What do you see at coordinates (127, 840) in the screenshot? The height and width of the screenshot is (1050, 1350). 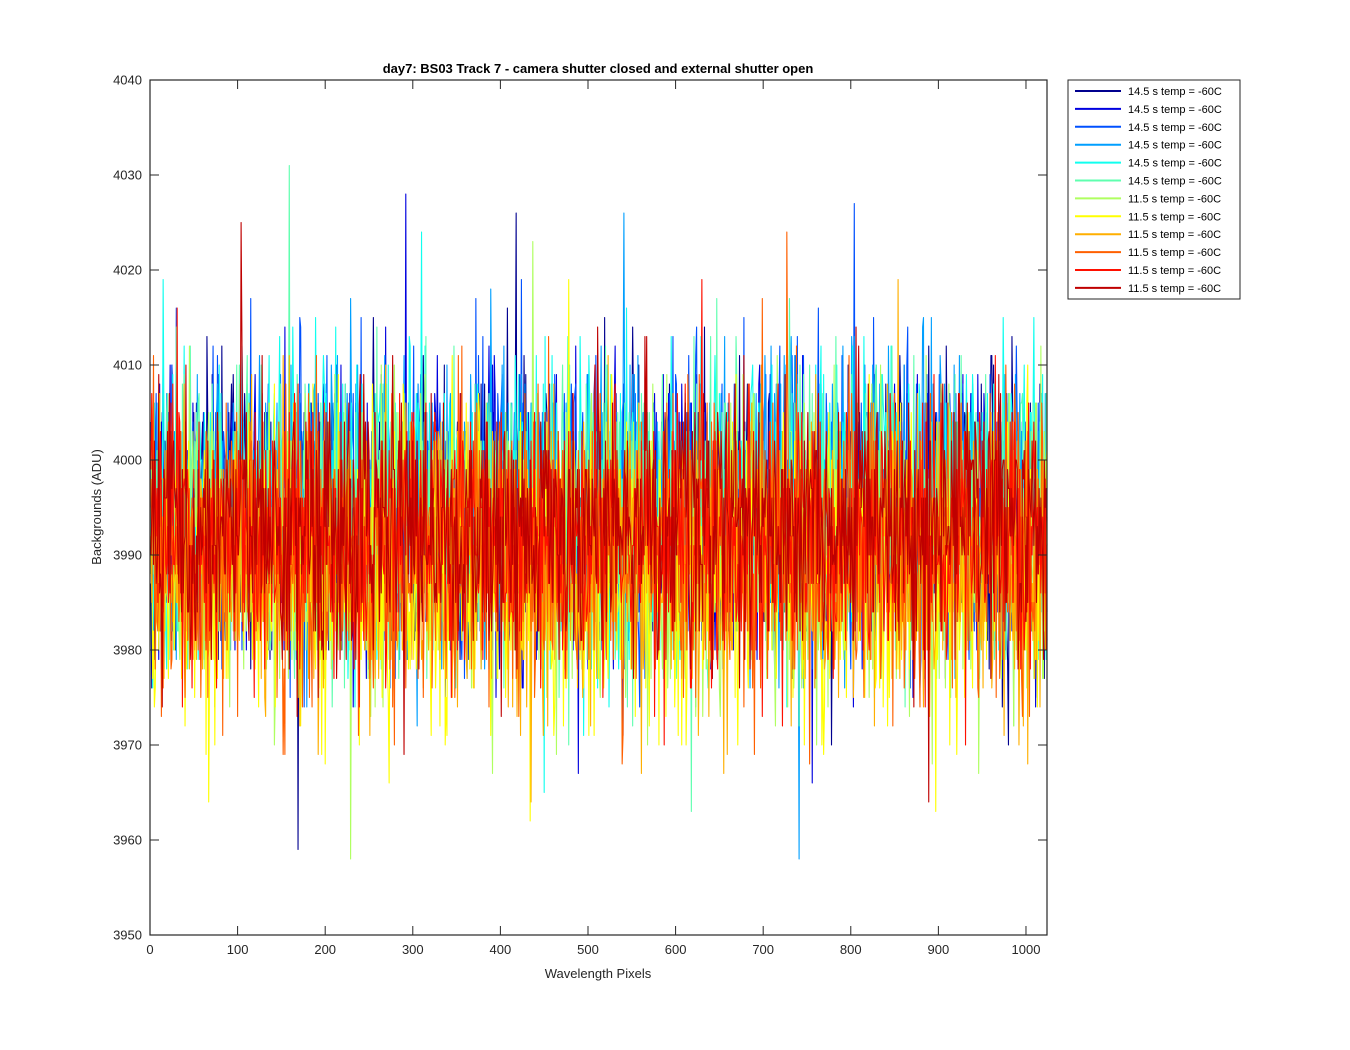 I see `y-tick-label: 3960` at bounding box center [127, 840].